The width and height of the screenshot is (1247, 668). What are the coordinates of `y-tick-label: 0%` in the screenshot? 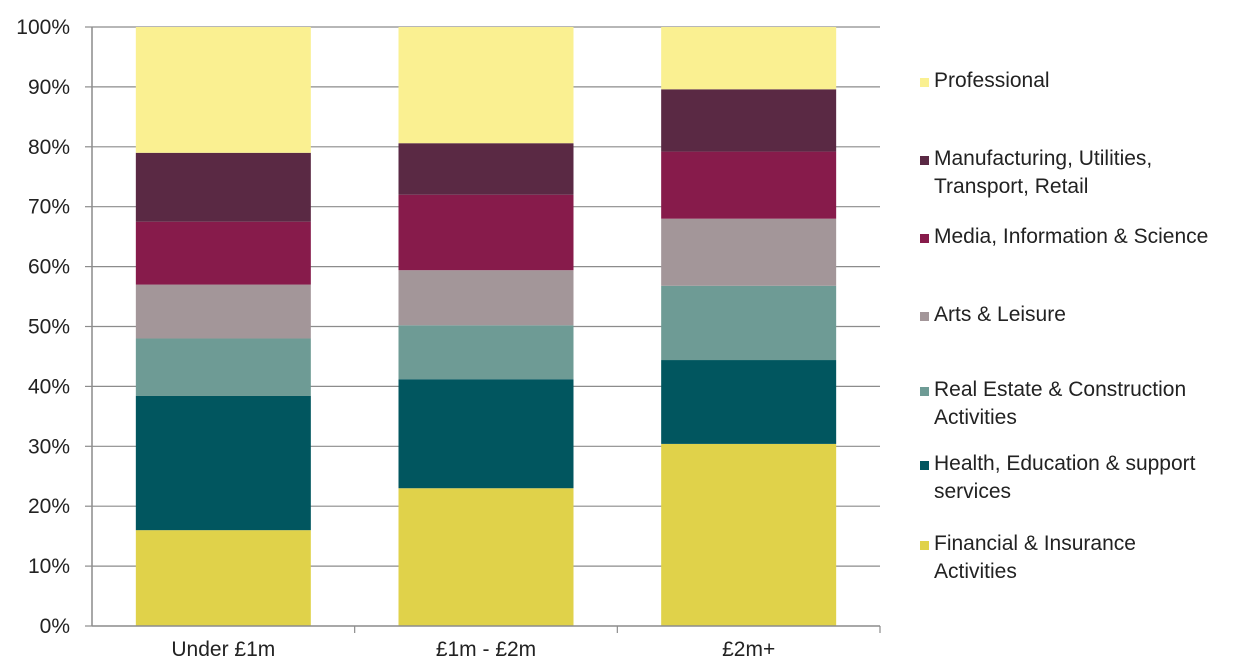 It's located at (55, 626).